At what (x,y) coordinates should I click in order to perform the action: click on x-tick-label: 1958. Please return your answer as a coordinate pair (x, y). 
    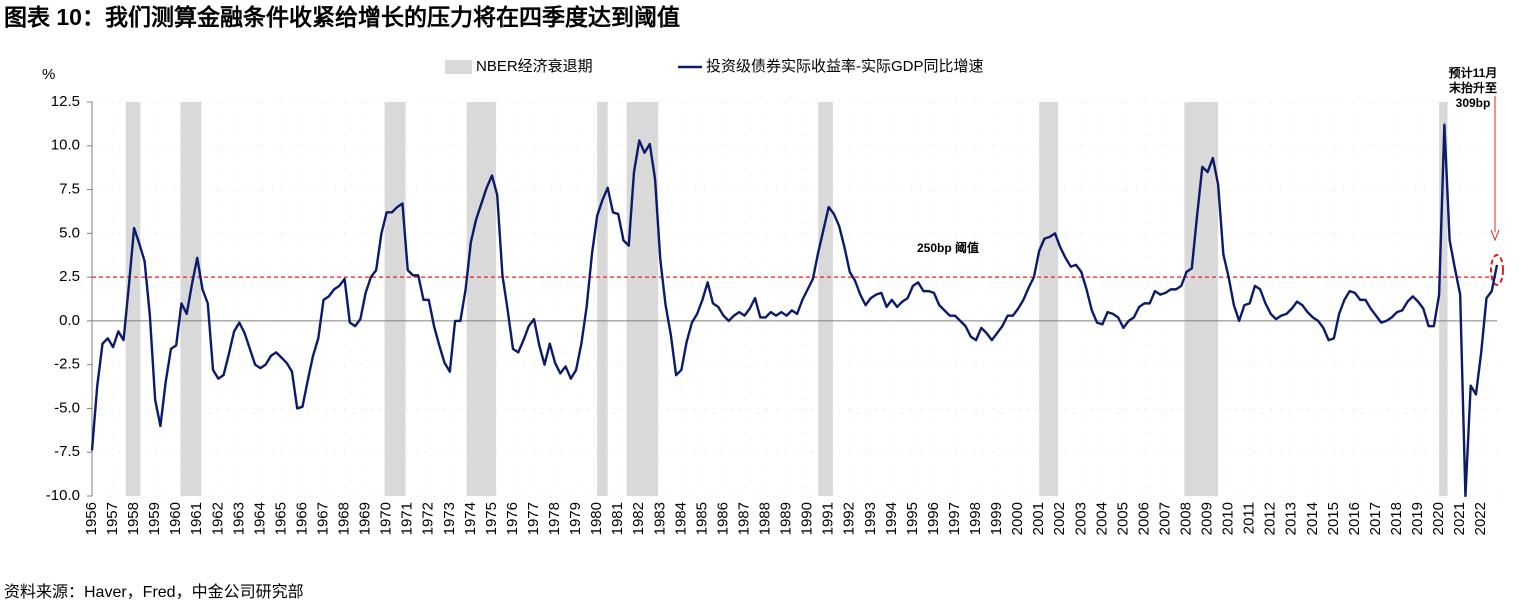
    Looking at the image, I should click on (133, 518).